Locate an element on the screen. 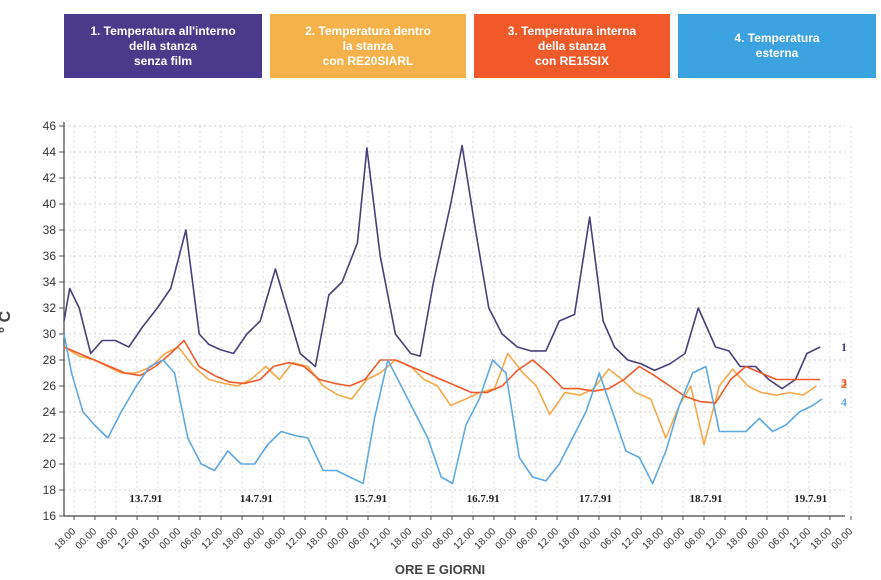 Image resolution: width=881 pixels, height=580 pixels. date-label: 16.7.91 is located at coordinates (483, 499).